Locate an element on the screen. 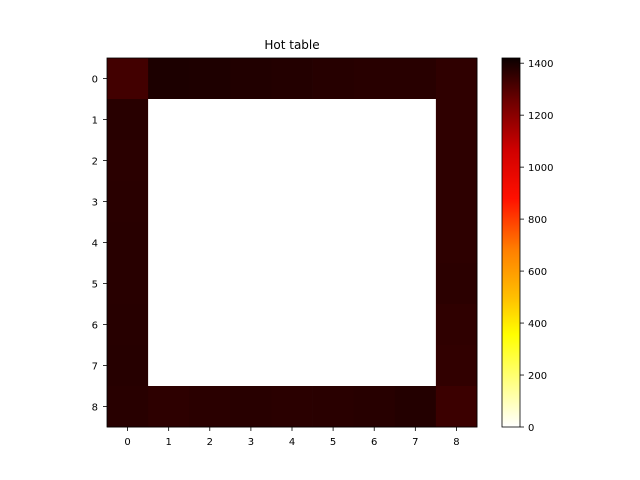 The image size is (640, 480). colorbar-tick-label: 600 is located at coordinates (537, 272).